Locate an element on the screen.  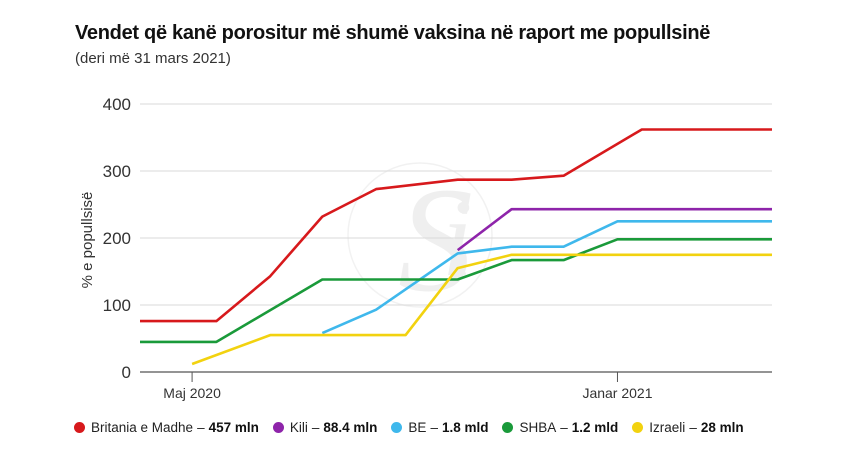
y-tick-label: 0 is located at coordinates (126, 372).